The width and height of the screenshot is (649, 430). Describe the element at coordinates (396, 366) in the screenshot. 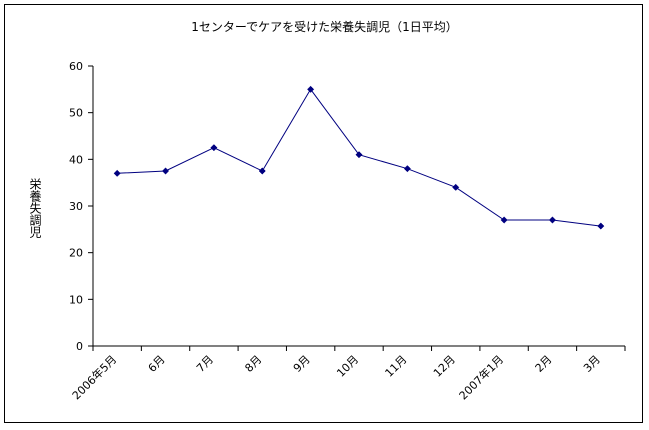

I see `x-tick-label: 11月` at that location.